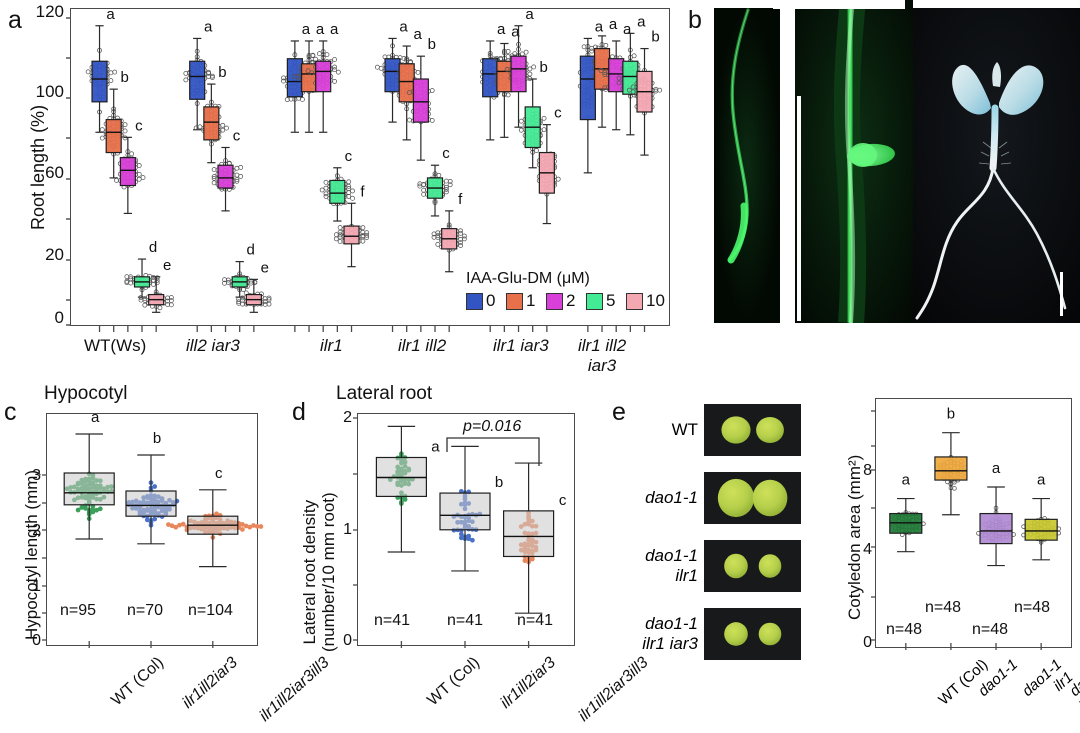 The image size is (1080, 733). Describe the element at coordinates (943, 607) in the screenshot. I see `panel-e-n-1: n=48` at that location.